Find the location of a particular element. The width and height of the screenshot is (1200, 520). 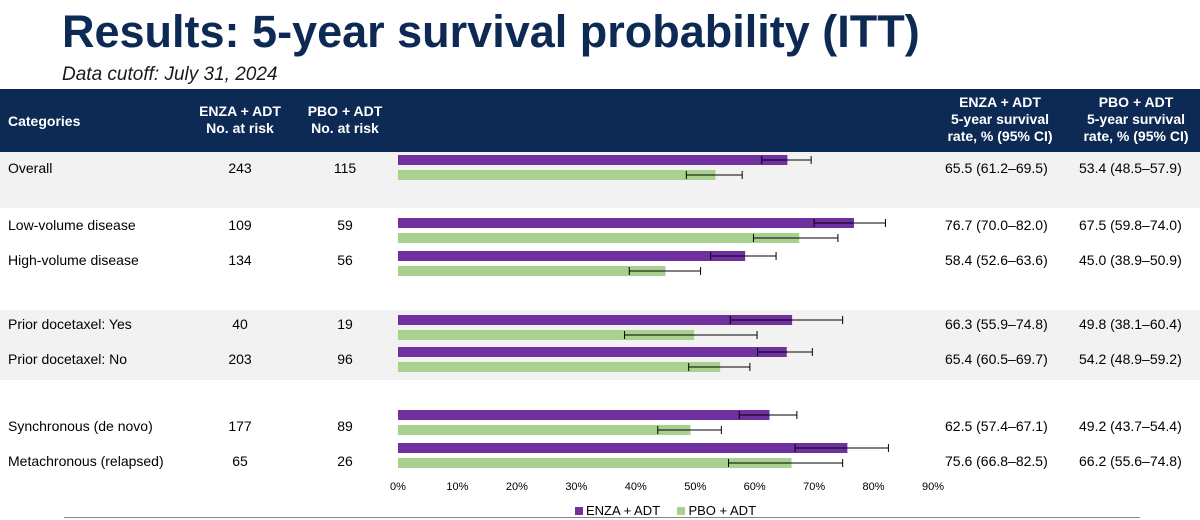

row-enza-at-risk: 109 is located at coordinates (240, 225).